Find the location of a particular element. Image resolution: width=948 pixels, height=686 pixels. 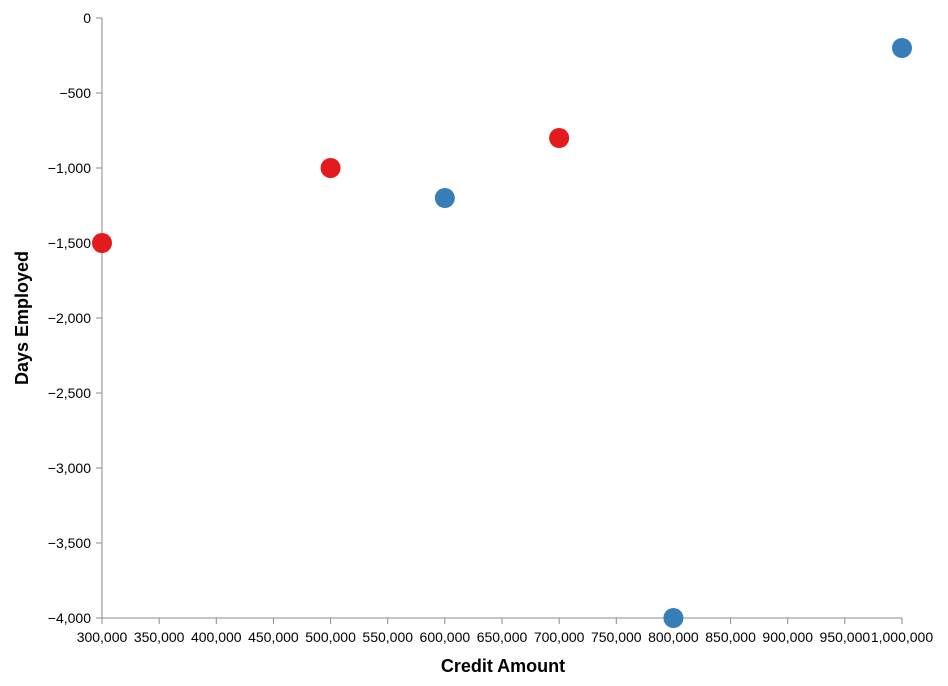

x-tick-label: 1,000,000 is located at coordinates (902, 637).